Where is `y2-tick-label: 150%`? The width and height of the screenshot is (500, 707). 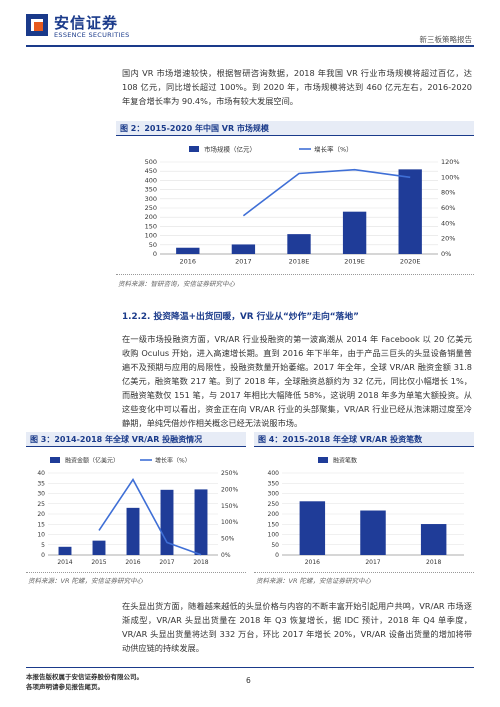
y2-tick-label: 150% is located at coordinates (229, 506).